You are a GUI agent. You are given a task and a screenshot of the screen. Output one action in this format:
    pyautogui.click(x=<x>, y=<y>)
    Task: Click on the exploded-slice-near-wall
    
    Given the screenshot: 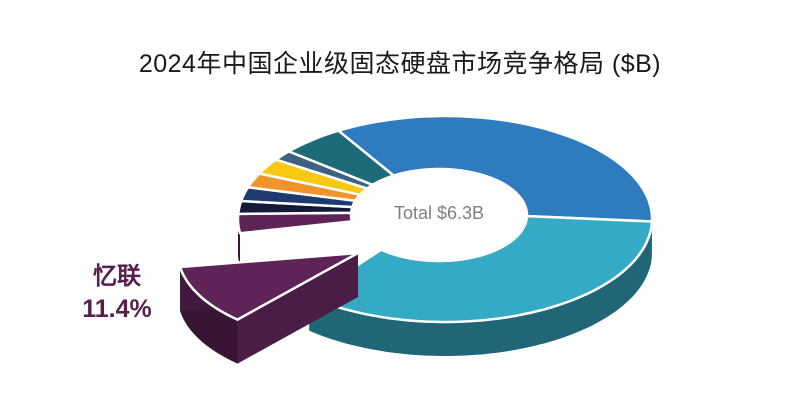 What is the action you would take?
    pyautogui.click(x=297, y=308)
    